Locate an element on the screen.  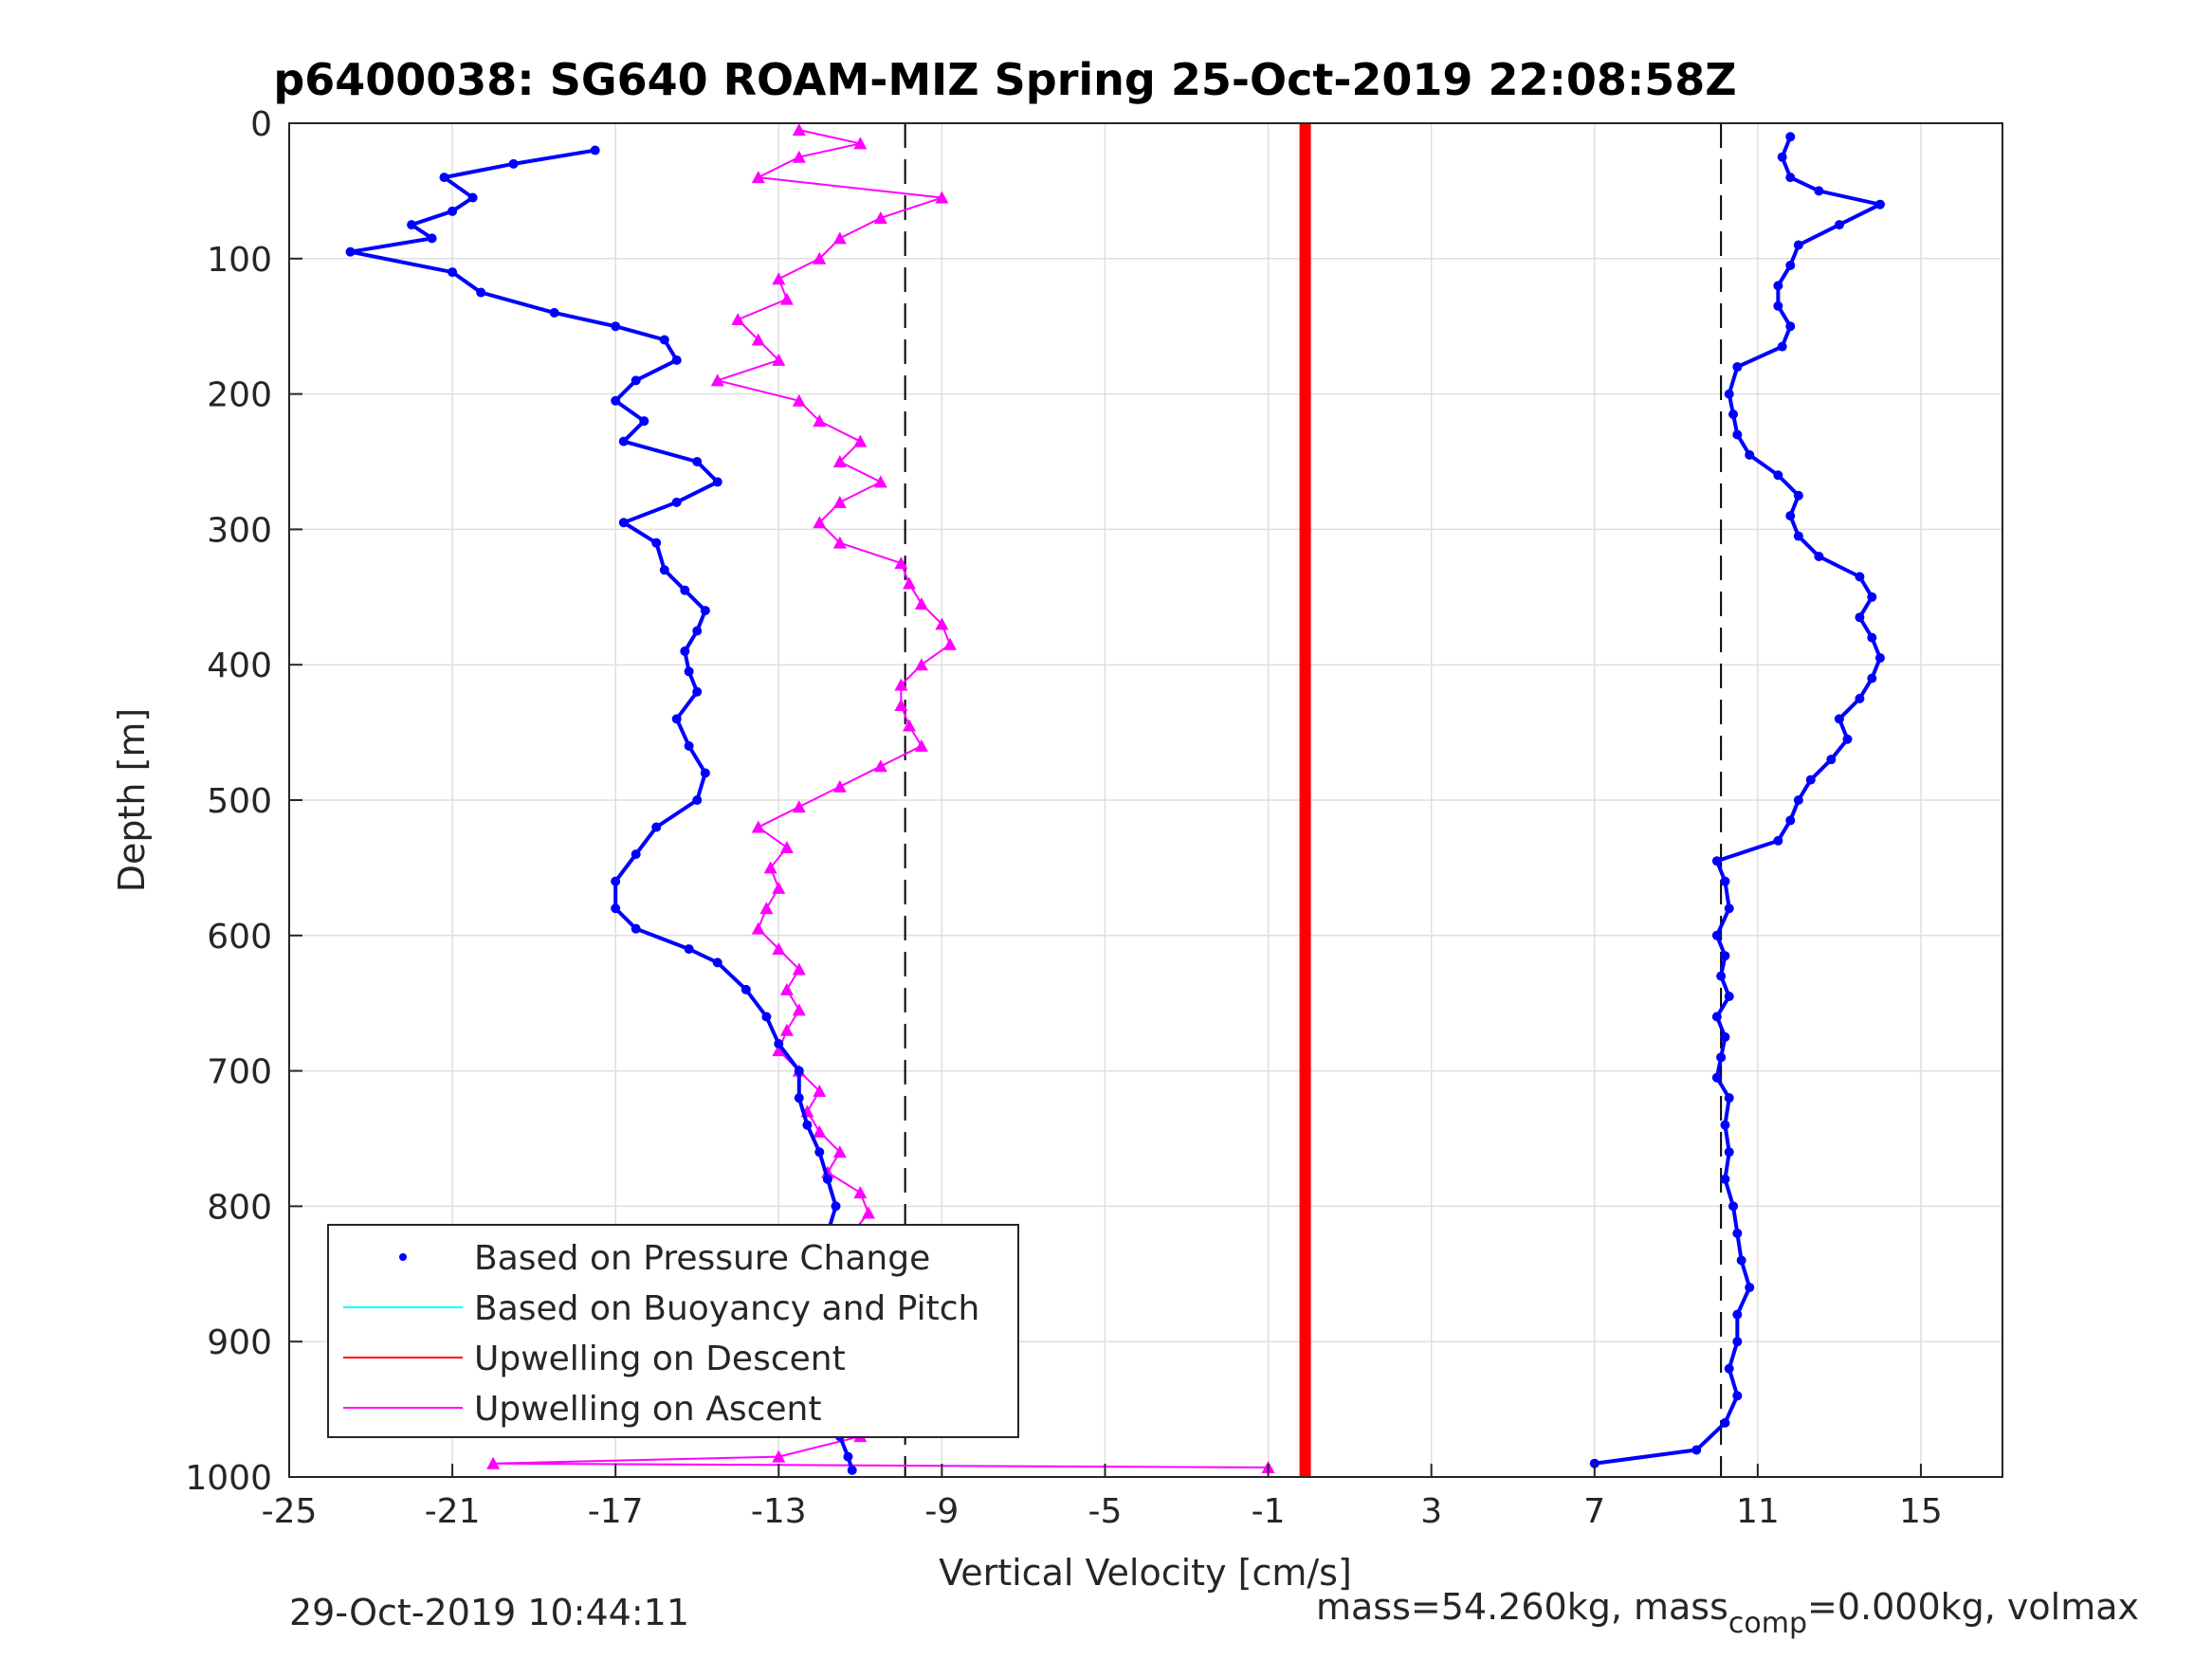
legend-label: Upwelling on Descent is located at coordinates (660, 1359).